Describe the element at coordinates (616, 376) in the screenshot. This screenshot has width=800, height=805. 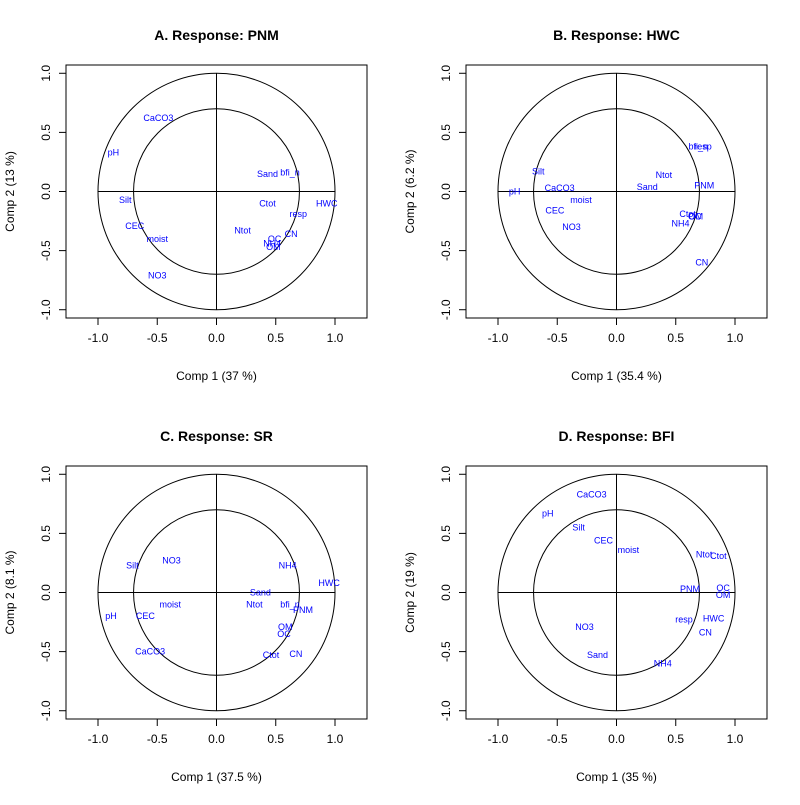
I see `x-axis-label: Comp 1 (35.4 %)` at that location.